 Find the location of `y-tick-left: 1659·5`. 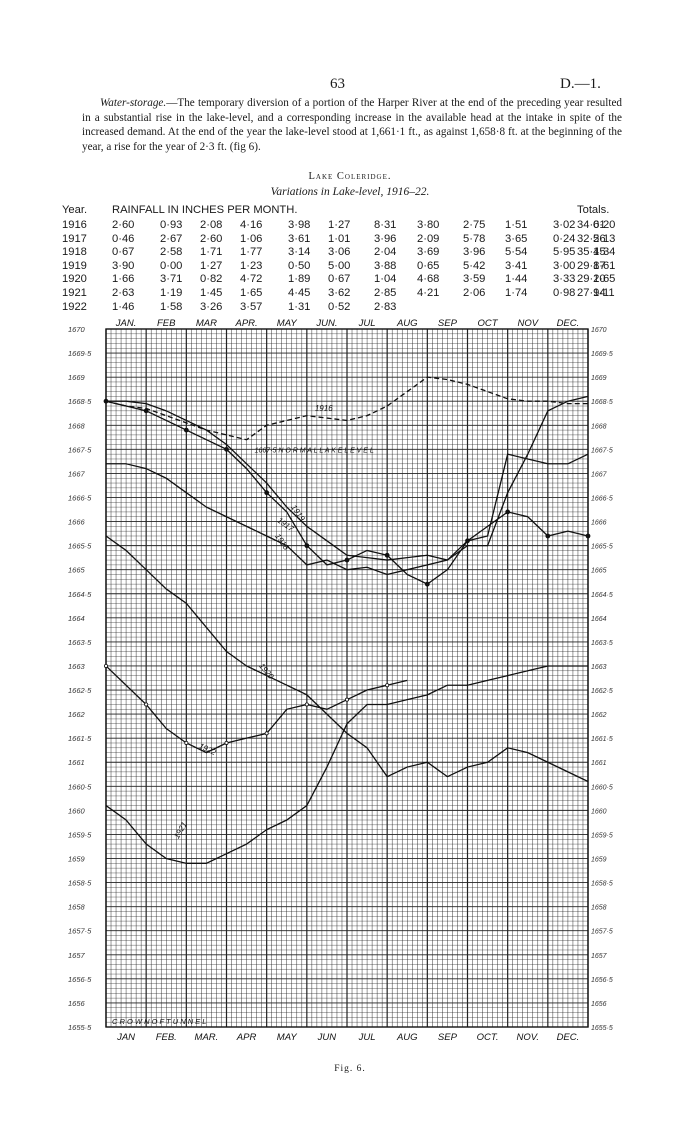

y-tick-left: 1659·5 is located at coordinates (80, 834).